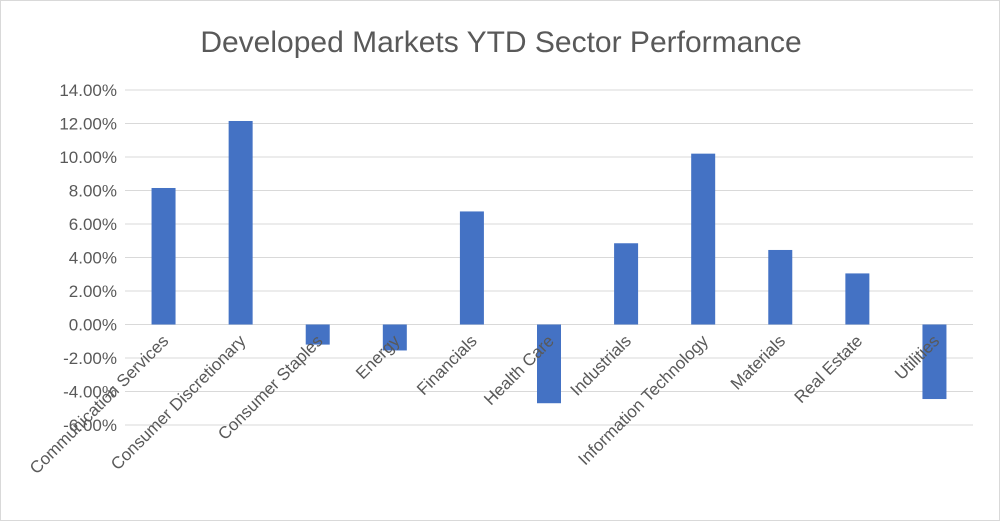  I want to click on x-category-label: Information Technology, so click(644, 400).